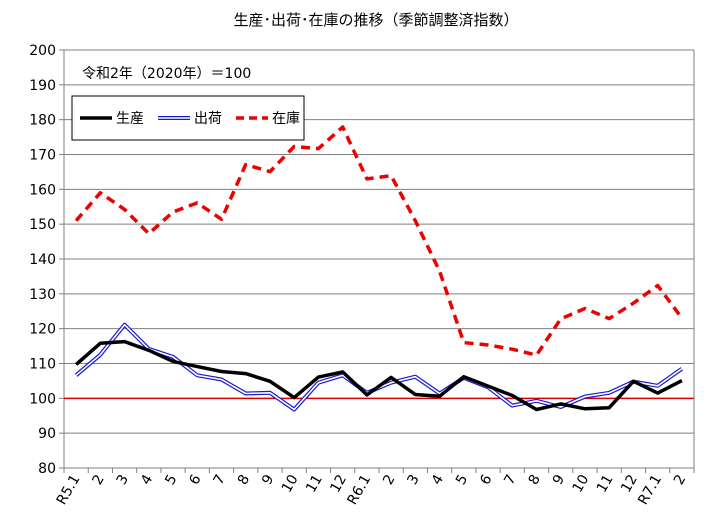 This screenshot has width=716, height=512. What do you see at coordinates (112, 119) in the screenshot?
I see `legend-item-production: 生産` at bounding box center [112, 119].